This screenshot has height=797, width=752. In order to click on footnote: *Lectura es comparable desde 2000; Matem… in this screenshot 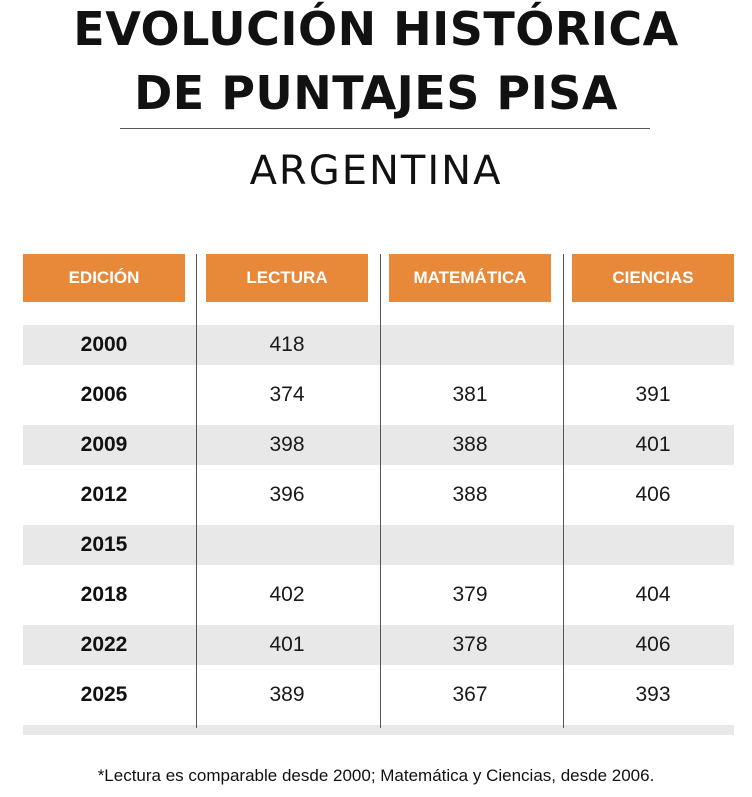, I will do `click(376, 775)`.